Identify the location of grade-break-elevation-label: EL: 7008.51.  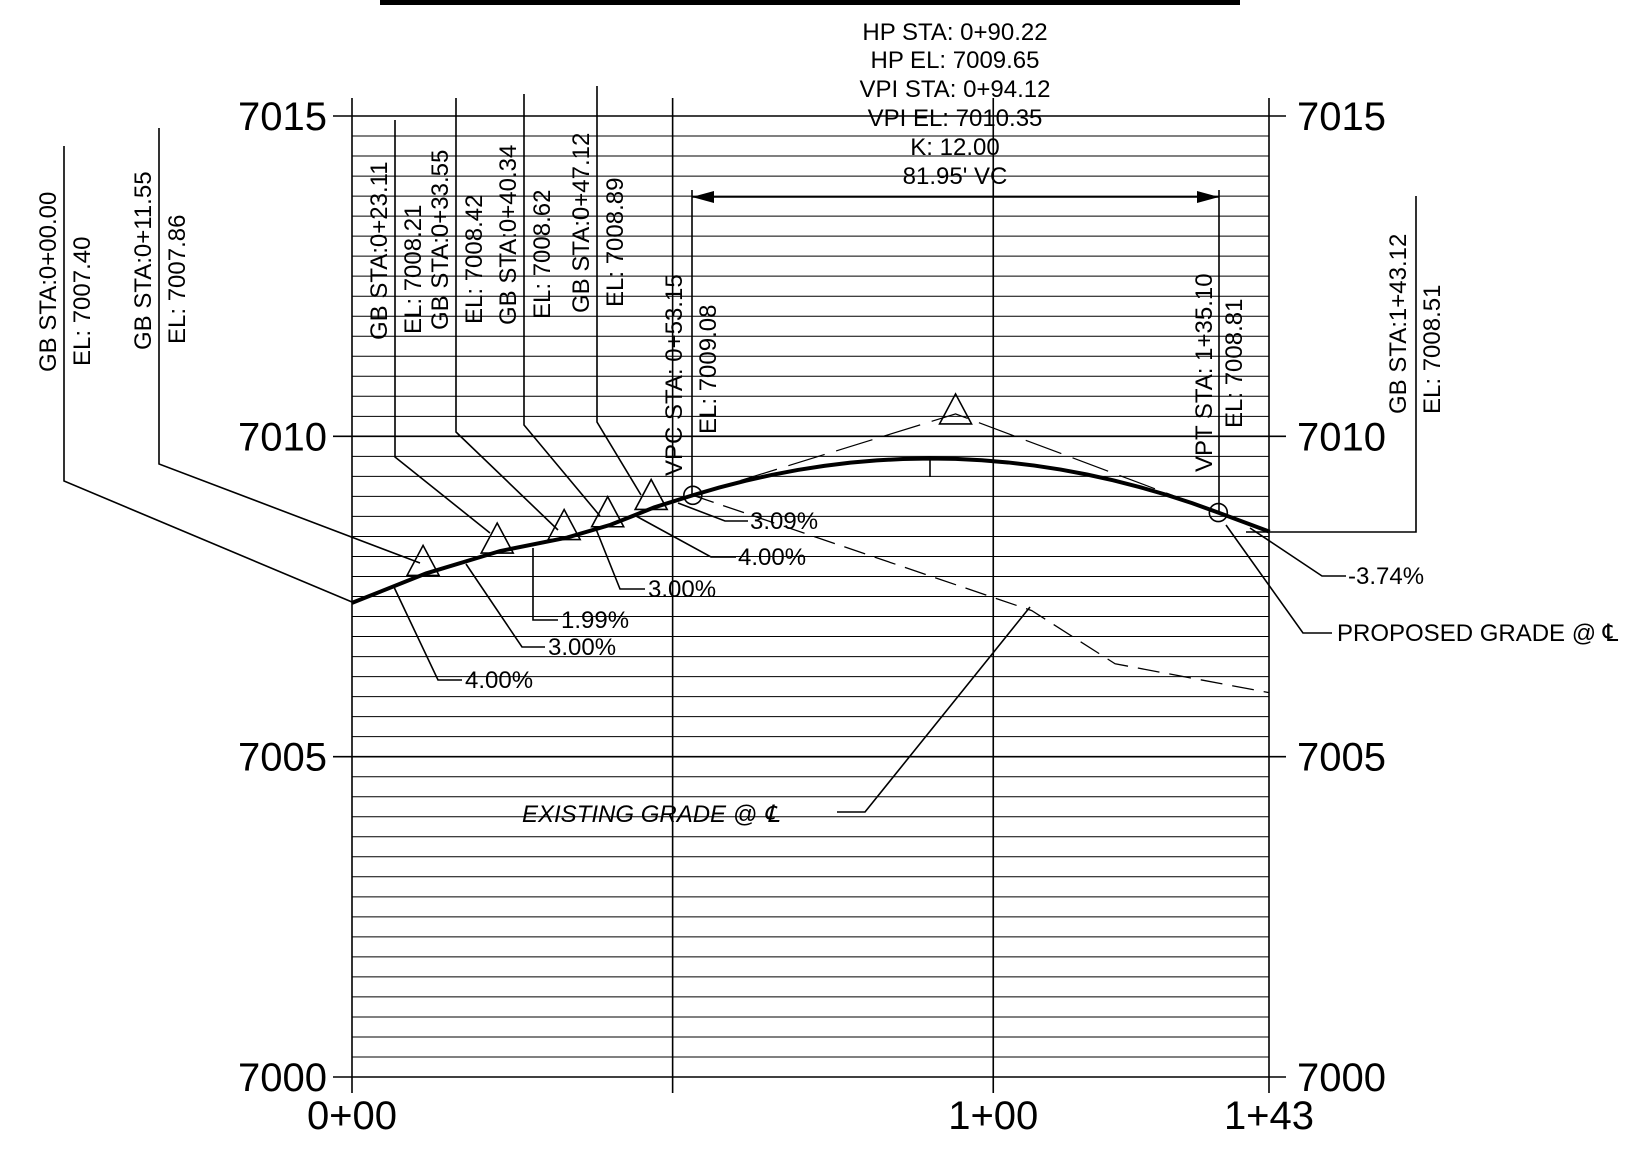
(1432, 349).